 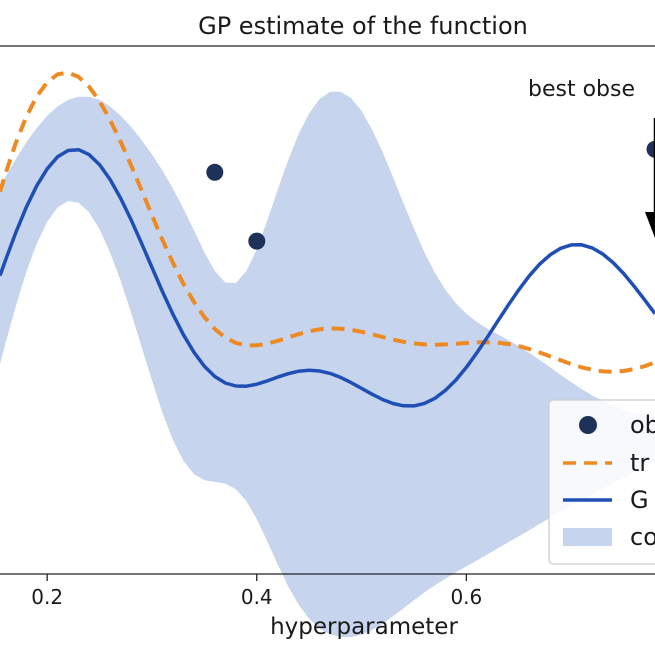 What do you see at coordinates (363, 26) in the screenshot?
I see `chart-title: GP estimate of the function` at bounding box center [363, 26].